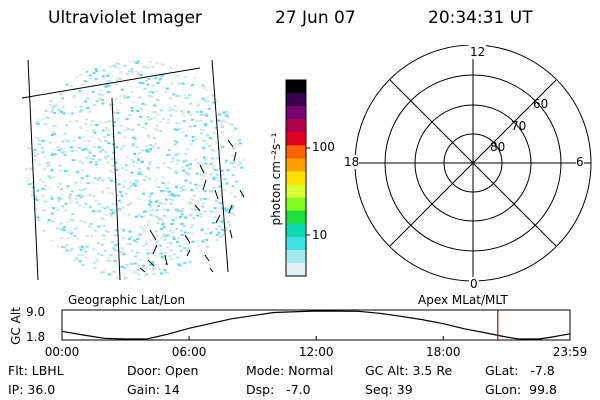 This screenshot has width=600, height=400. Describe the element at coordinates (480, 18) in the screenshot. I see `image-time: 20:34:31 UT` at that location.